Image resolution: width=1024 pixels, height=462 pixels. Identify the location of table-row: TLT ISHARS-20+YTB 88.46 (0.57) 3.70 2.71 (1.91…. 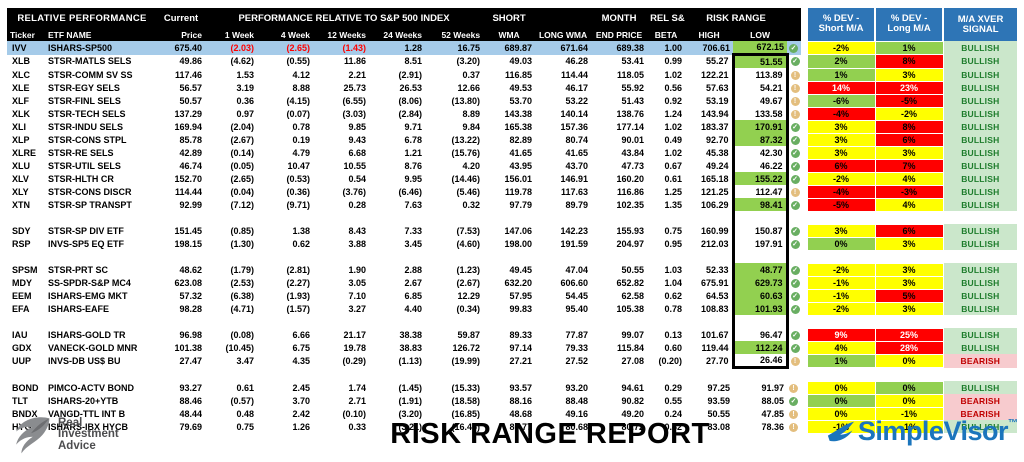
(512, 400).